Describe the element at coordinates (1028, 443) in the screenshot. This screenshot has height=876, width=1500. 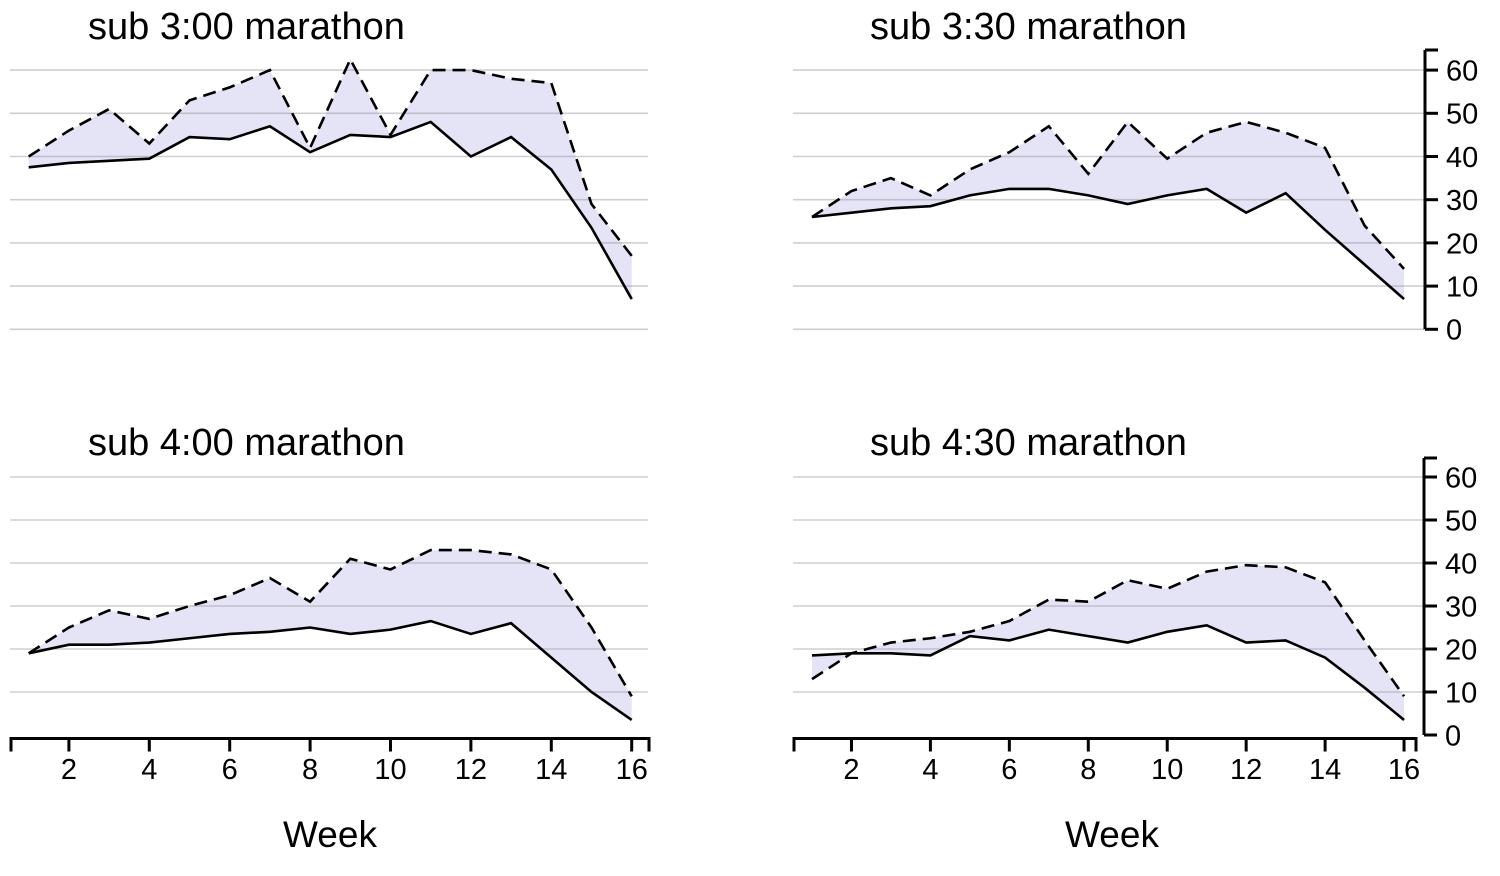
I see `chart-title-sub-430: sub 4:30 marathon` at that location.